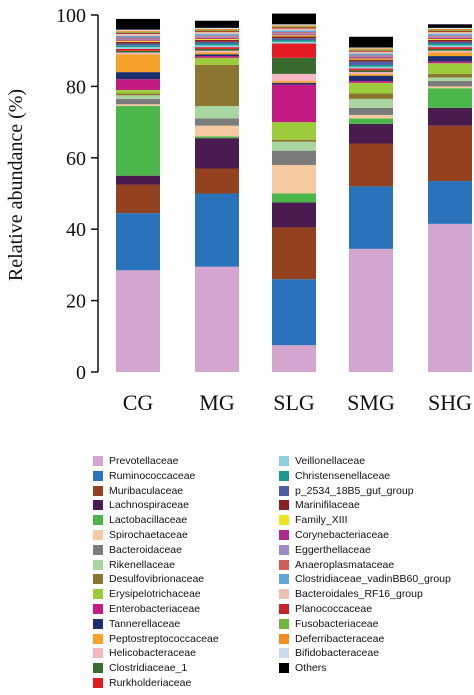 Image resolution: width=474 pixels, height=695 pixels. I want to click on legend-item: Bifidobacteraceae, so click(329, 653).